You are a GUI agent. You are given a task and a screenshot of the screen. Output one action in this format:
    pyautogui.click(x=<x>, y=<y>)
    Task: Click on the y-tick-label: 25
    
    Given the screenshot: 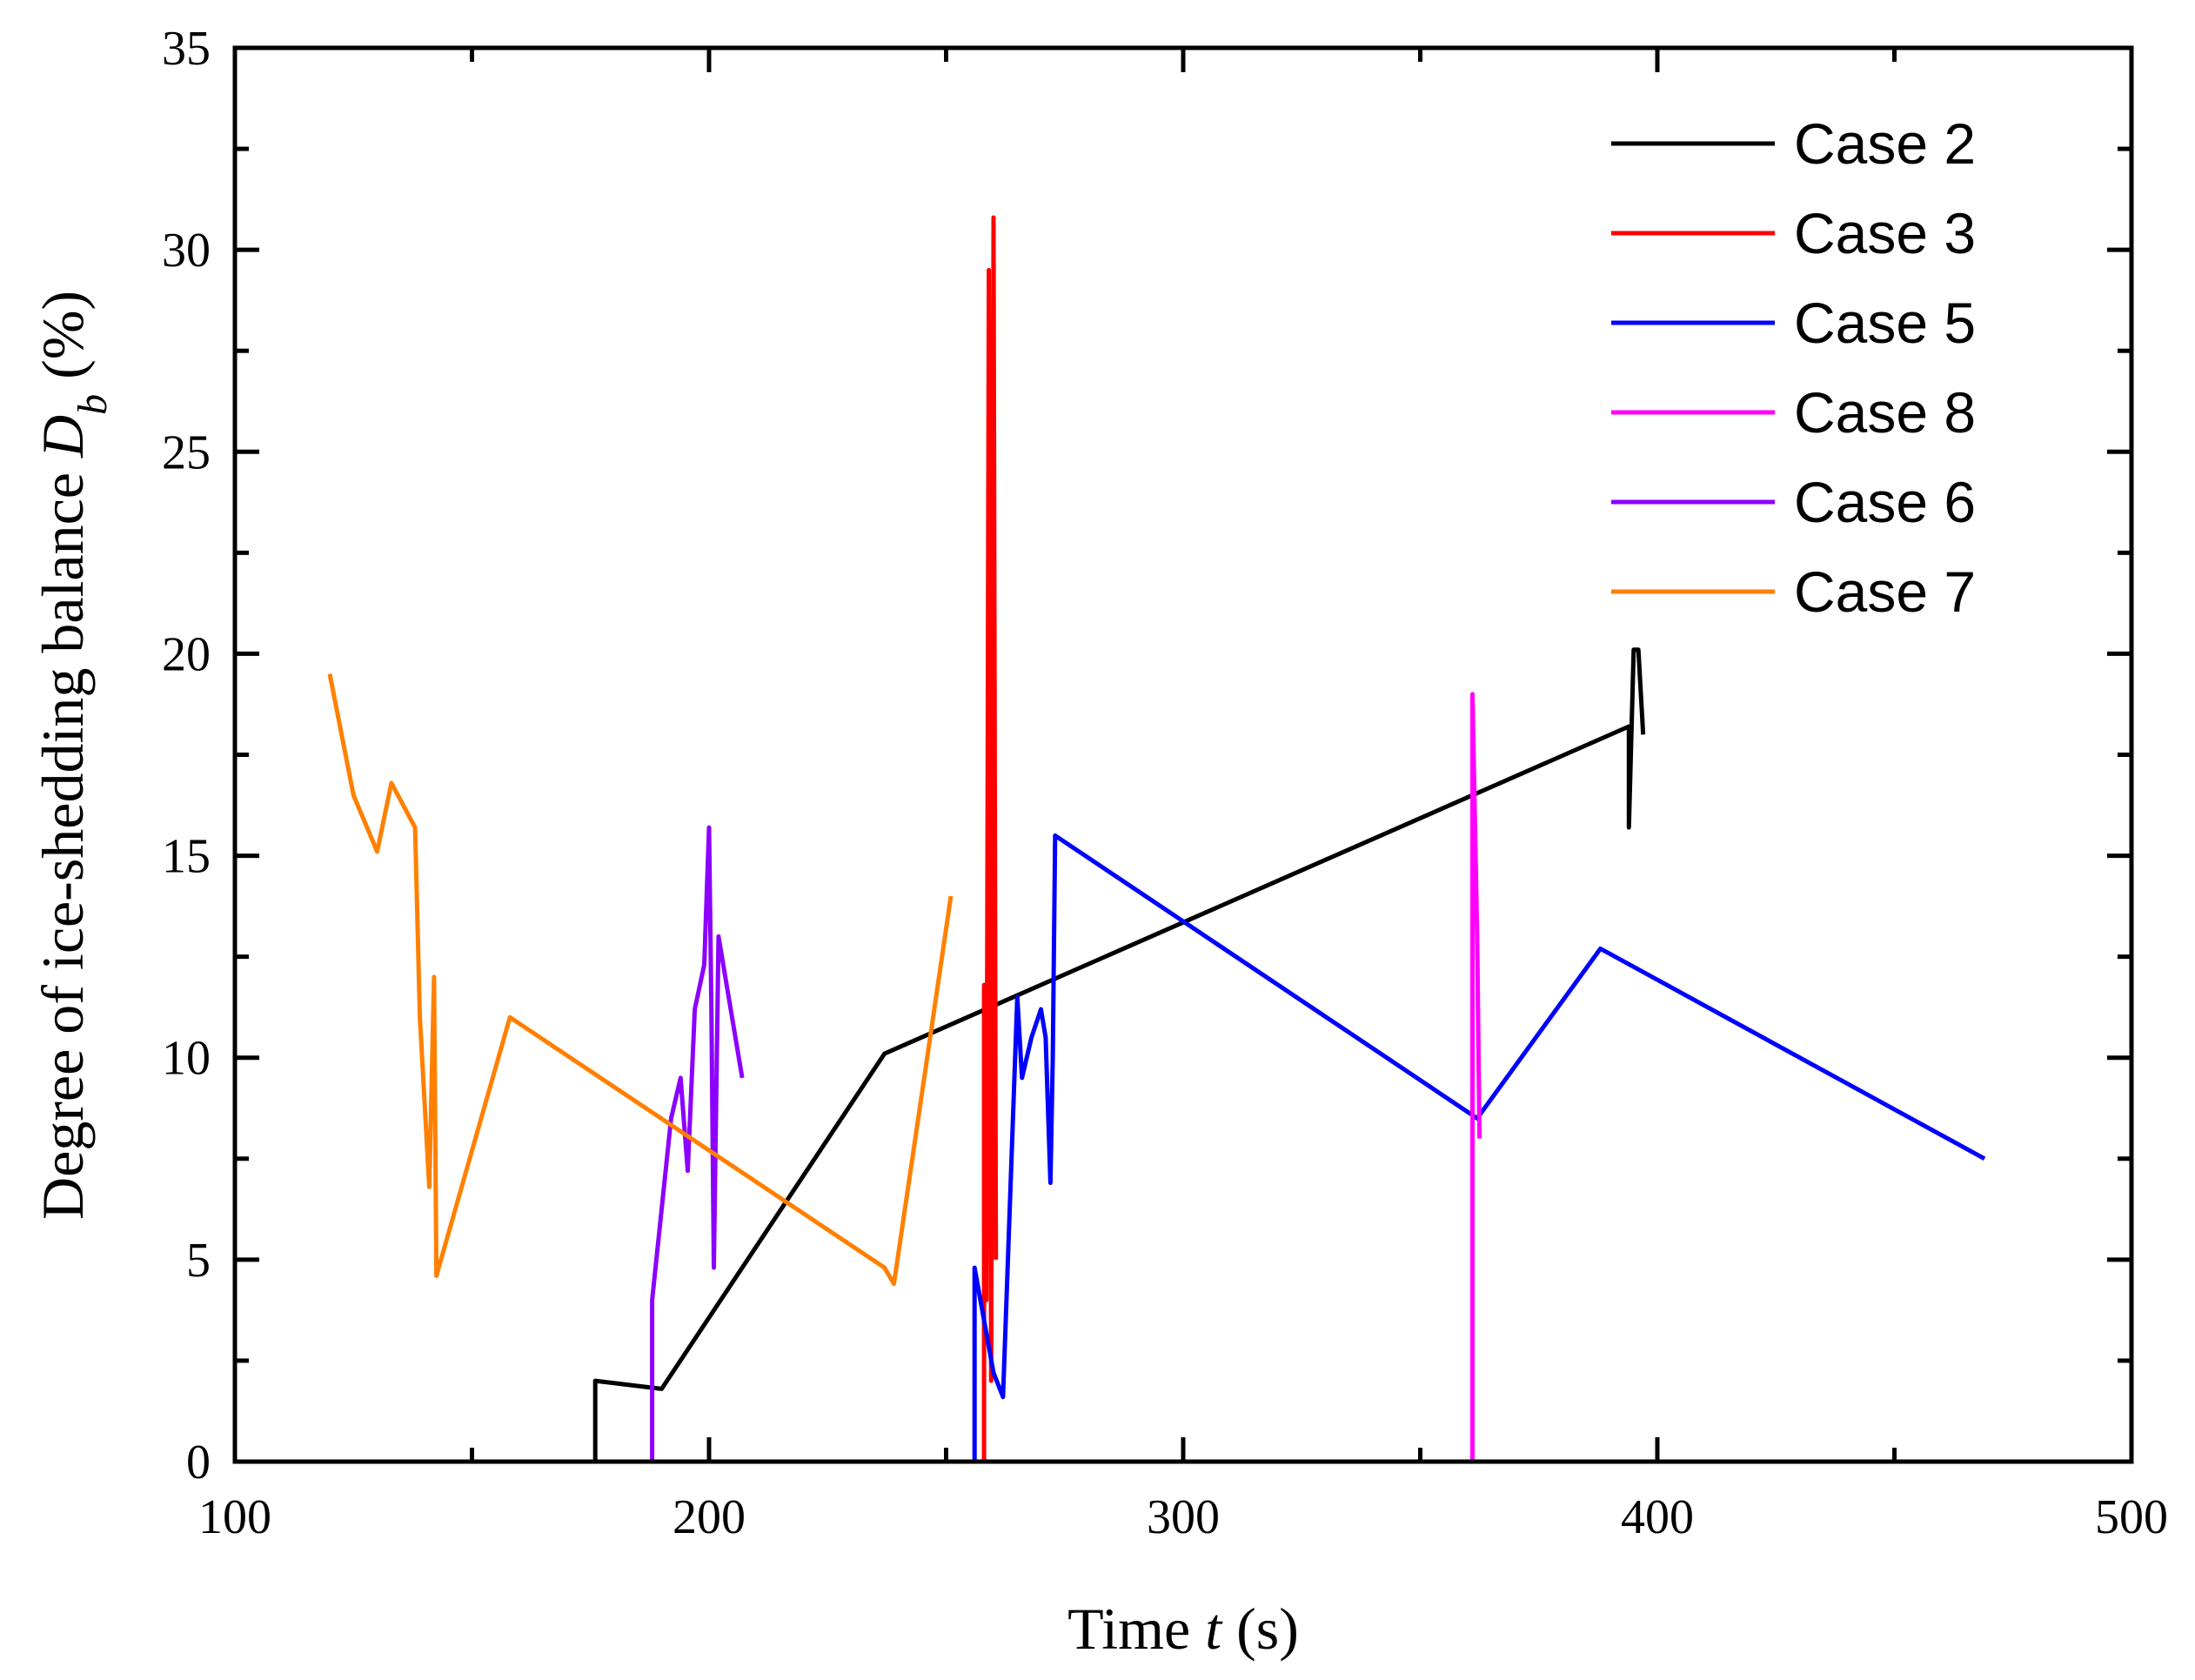 What is the action you would take?
    pyautogui.click(x=186, y=452)
    